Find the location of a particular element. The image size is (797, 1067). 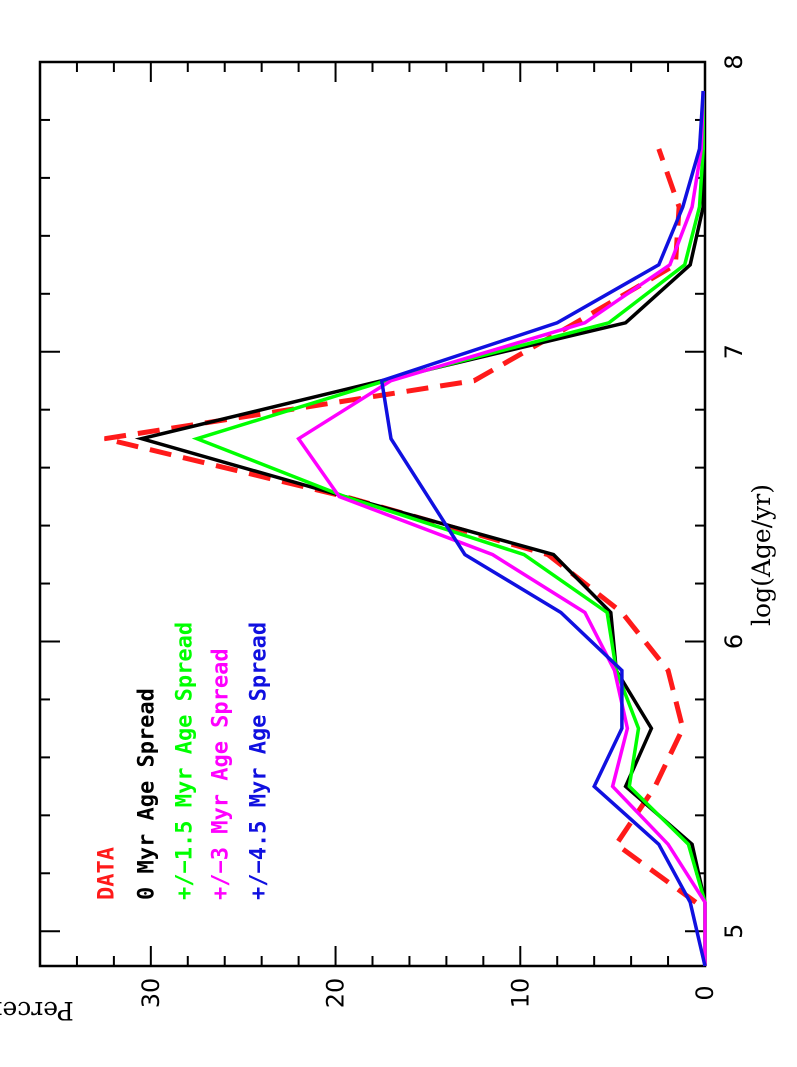

y-tick-label: 10 is located at coordinates (520, 993).